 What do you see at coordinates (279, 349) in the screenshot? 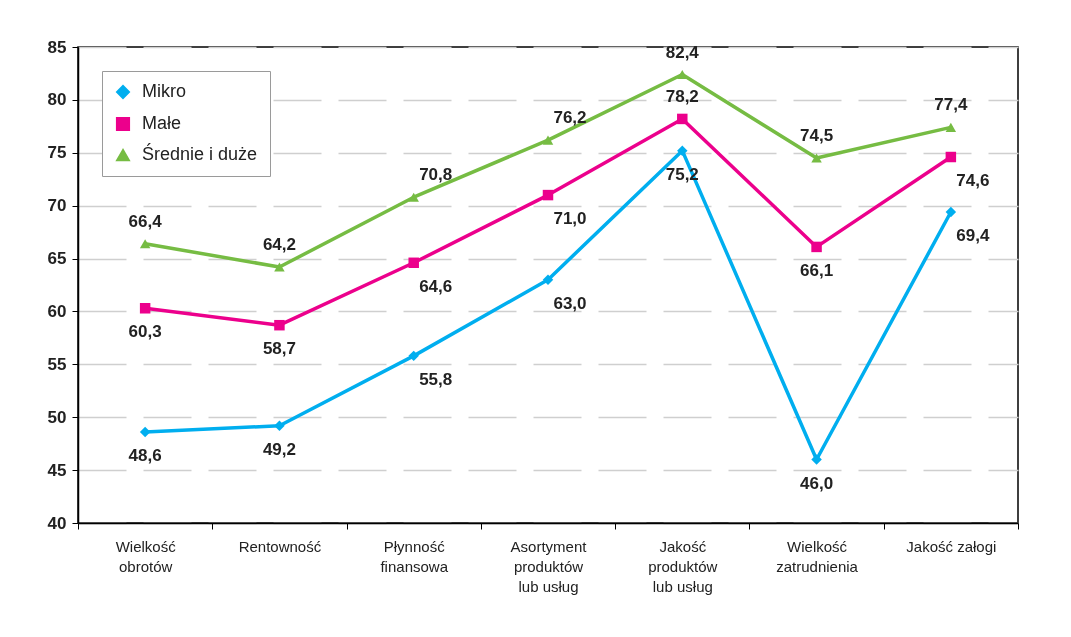
I see `data-label: 58,7` at bounding box center [279, 349].